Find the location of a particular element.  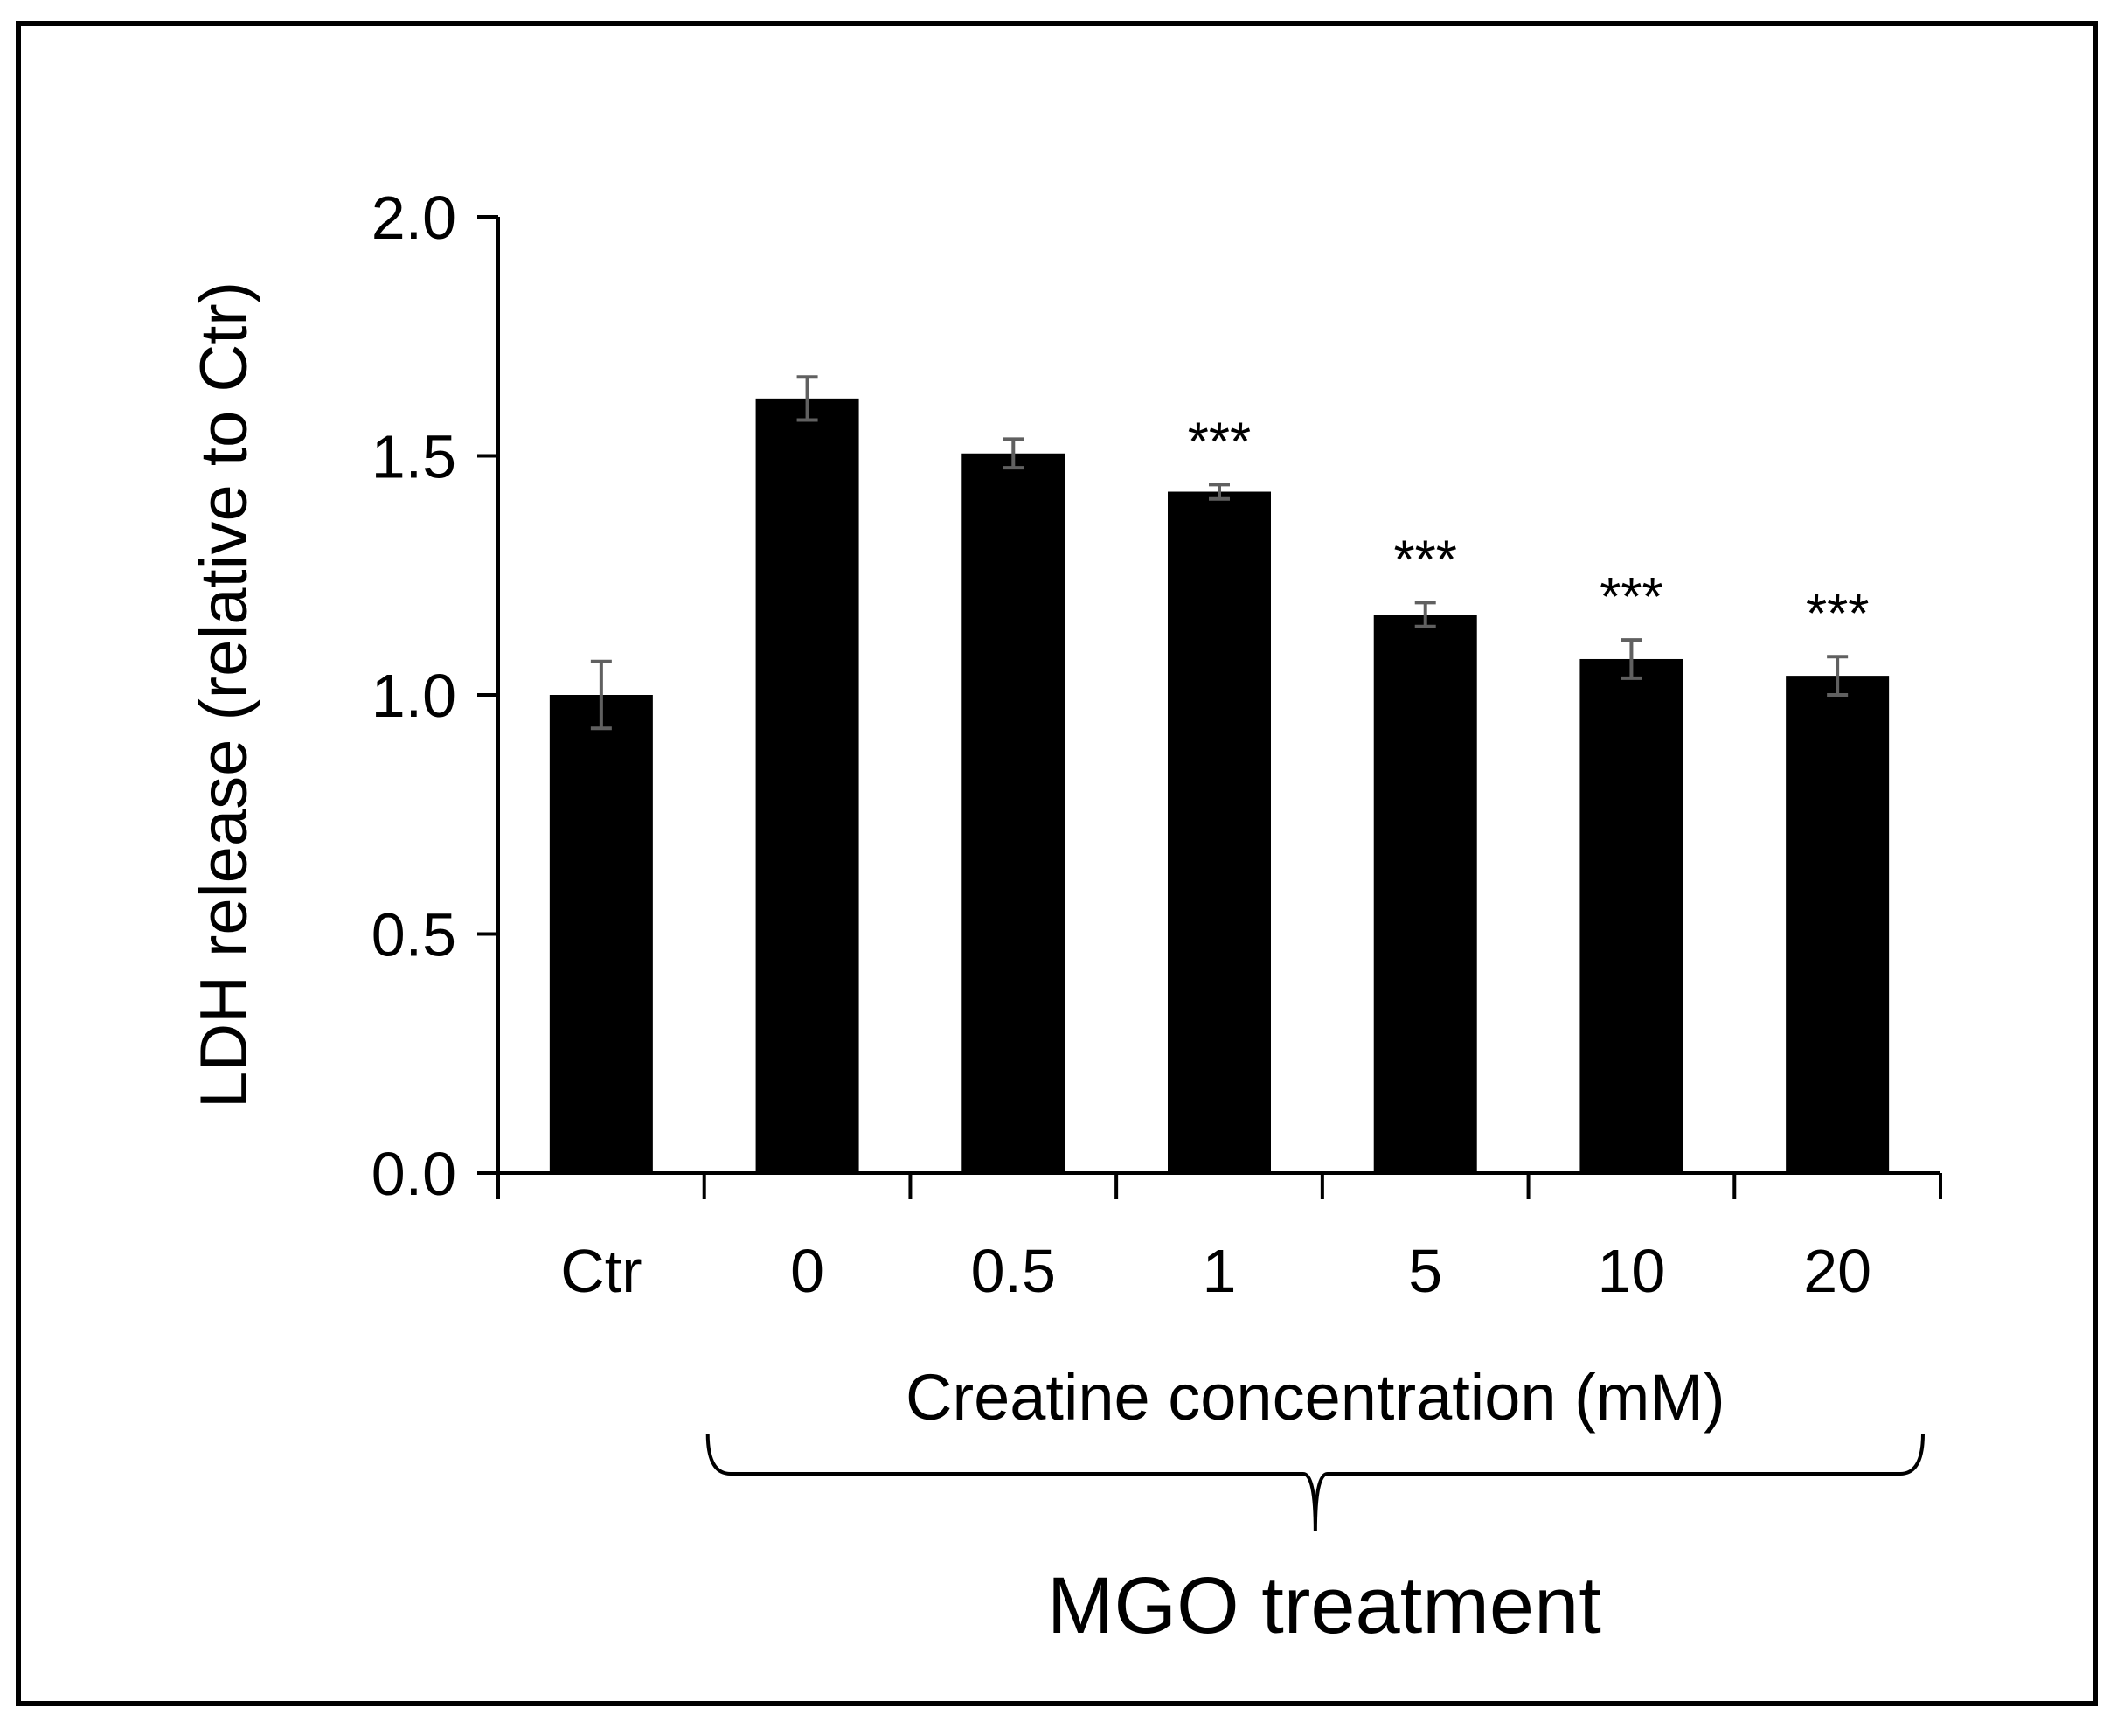

y-axis: 0.0 0.5 1.0 1.5 2.0 is located at coordinates (436, 696).